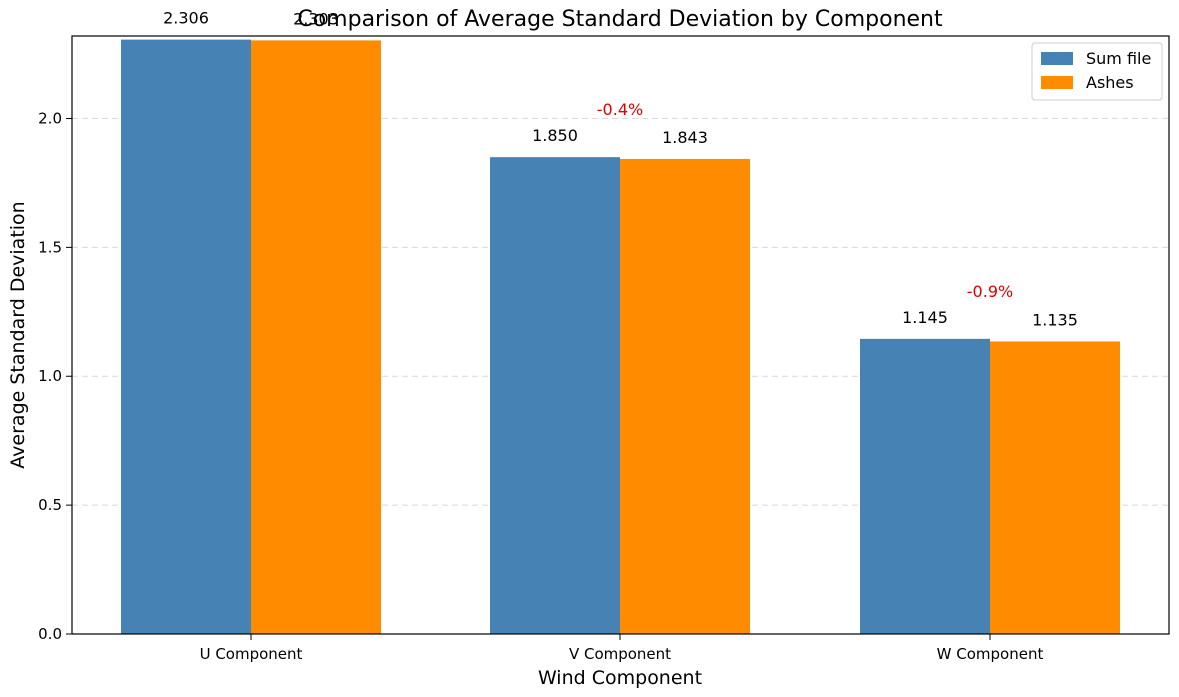 The height and width of the screenshot is (697, 1179). What do you see at coordinates (555, 135) in the screenshot?
I see `data-label: 1.850` at bounding box center [555, 135].